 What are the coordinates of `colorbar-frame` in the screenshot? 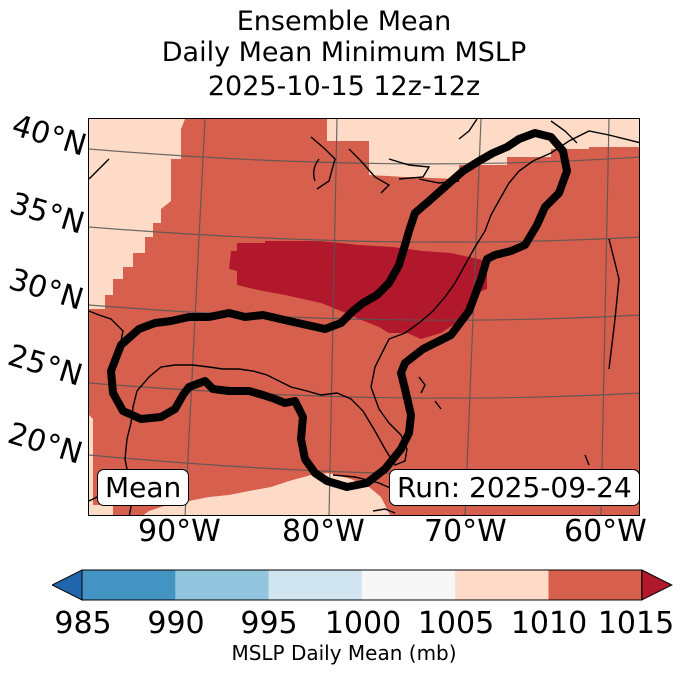 It's located at (362, 585).